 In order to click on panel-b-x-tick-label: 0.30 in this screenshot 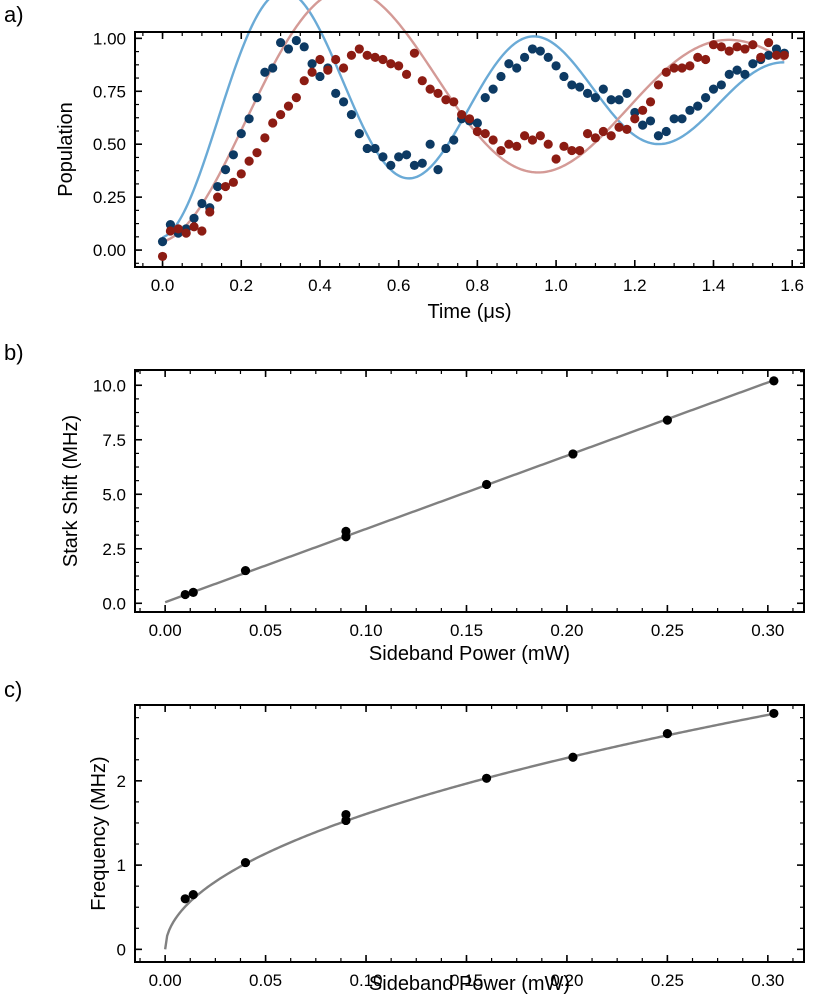, I will do `click(767, 630)`.